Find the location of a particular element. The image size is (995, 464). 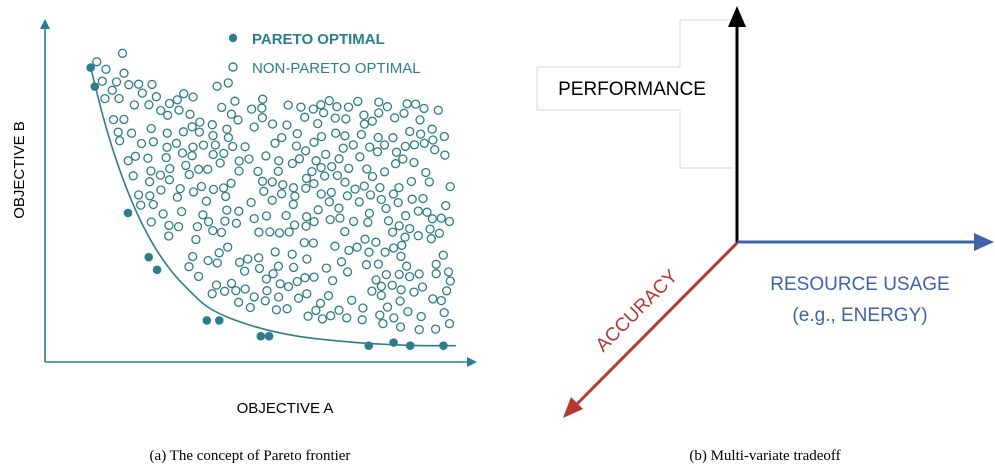

performance-arrow-head is located at coordinates (737, 16).